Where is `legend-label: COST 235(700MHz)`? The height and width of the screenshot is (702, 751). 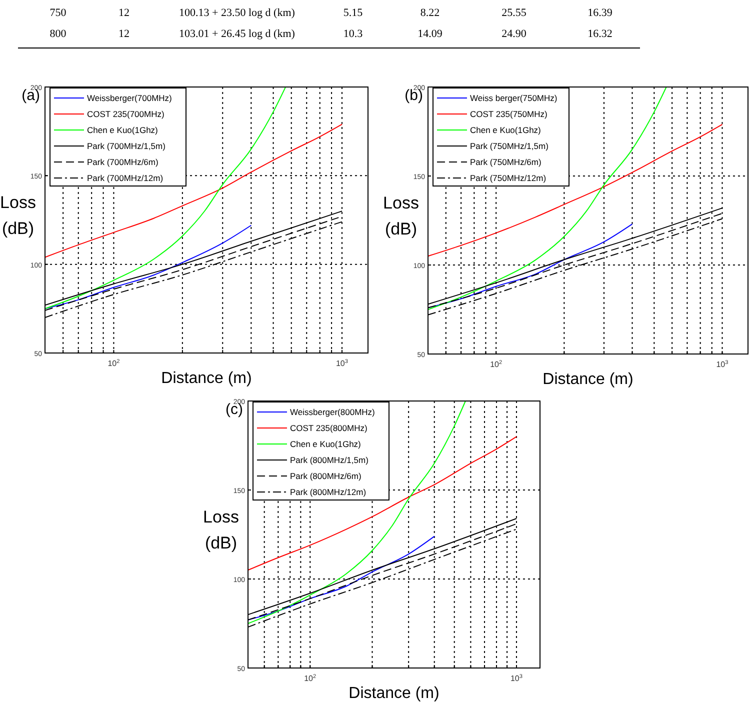 legend-label: COST 235(700MHz) is located at coordinates (125, 114).